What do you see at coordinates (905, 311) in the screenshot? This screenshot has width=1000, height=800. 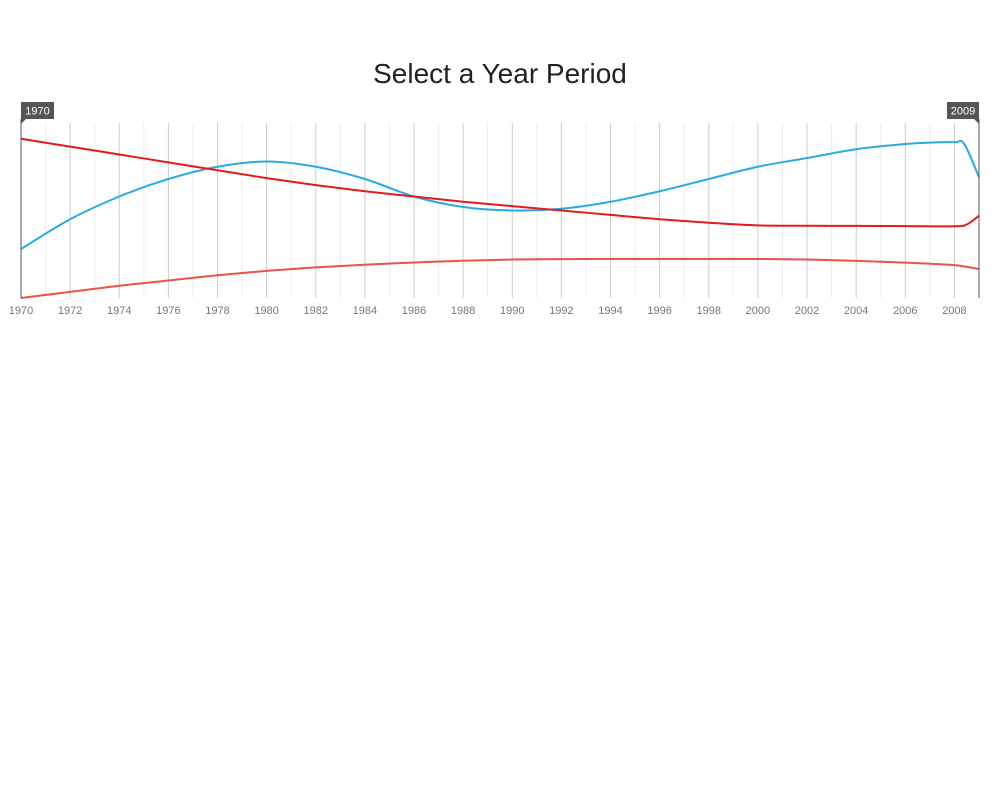 I see `x-tick-label: 2006` at bounding box center [905, 311].